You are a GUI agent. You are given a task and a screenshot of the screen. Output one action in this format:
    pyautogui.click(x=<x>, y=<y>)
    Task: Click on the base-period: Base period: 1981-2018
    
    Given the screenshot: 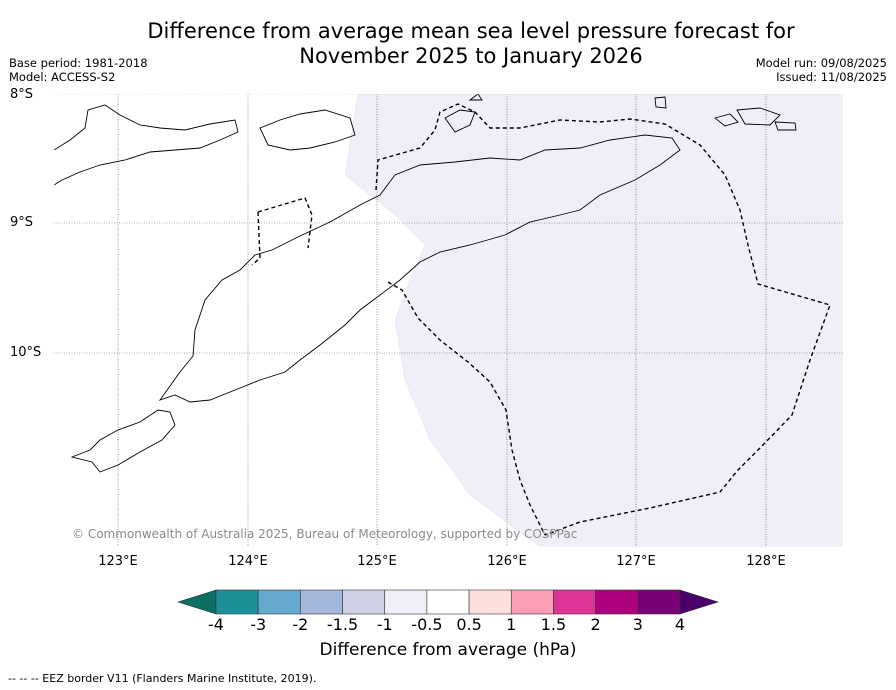 What is the action you would take?
    pyautogui.click(x=78, y=63)
    